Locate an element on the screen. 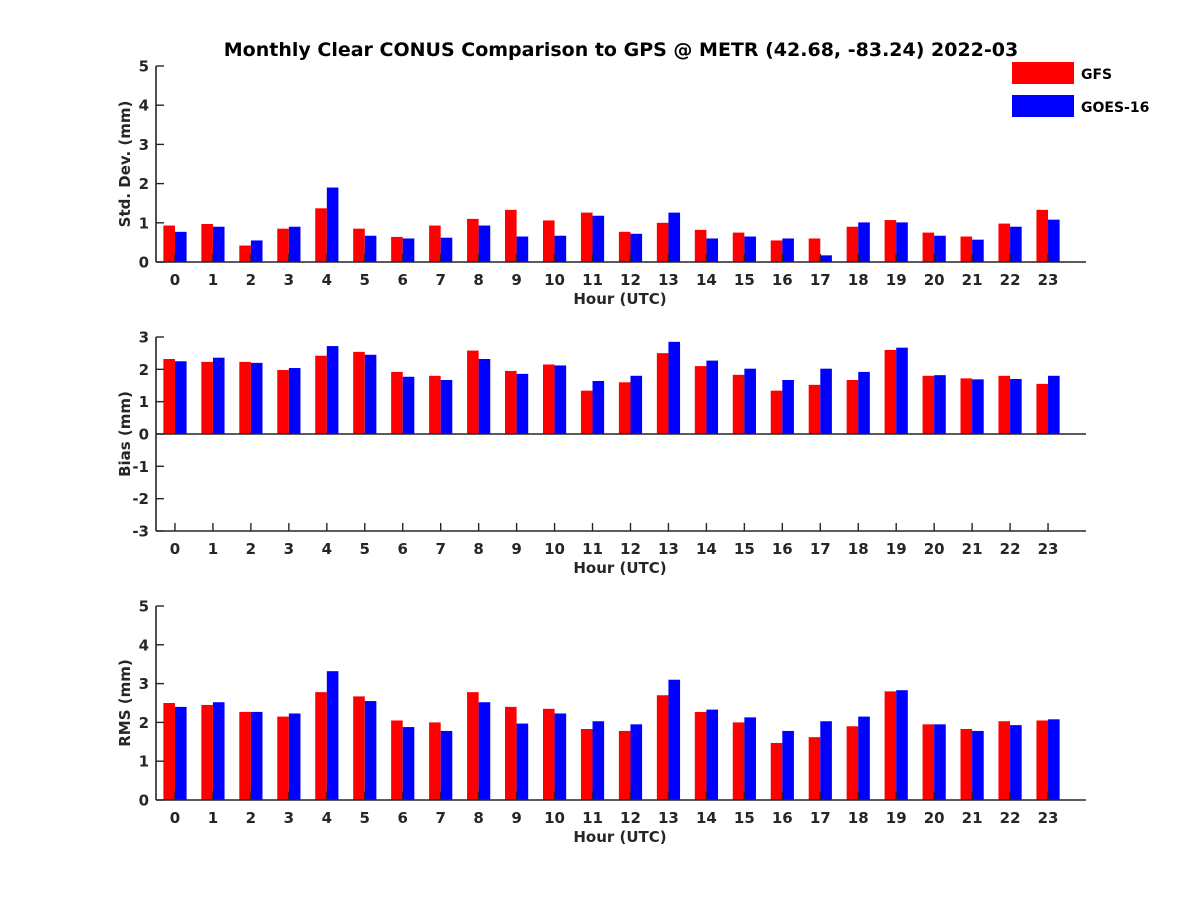  x-tick-label: 2 is located at coordinates (251, 818).